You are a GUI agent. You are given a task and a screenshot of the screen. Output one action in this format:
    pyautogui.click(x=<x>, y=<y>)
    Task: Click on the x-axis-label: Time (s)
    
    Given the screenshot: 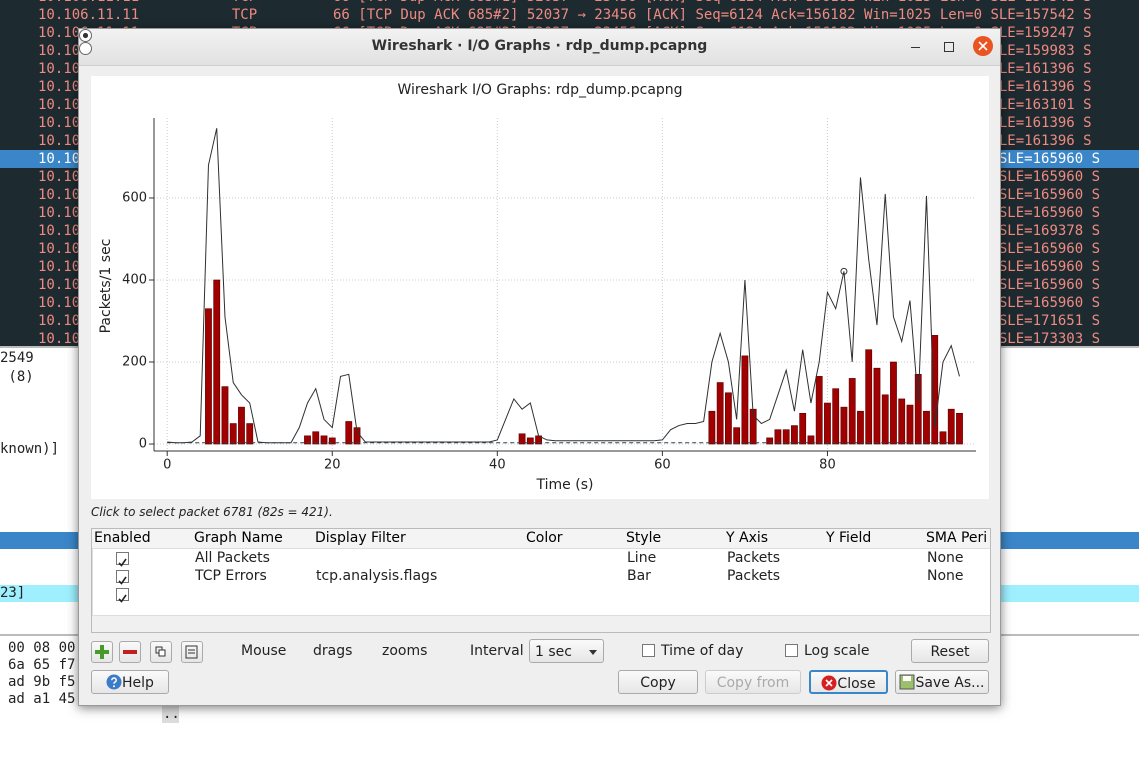 What is the action you would take?
    pyautogui.click(x=565, y=485)
    